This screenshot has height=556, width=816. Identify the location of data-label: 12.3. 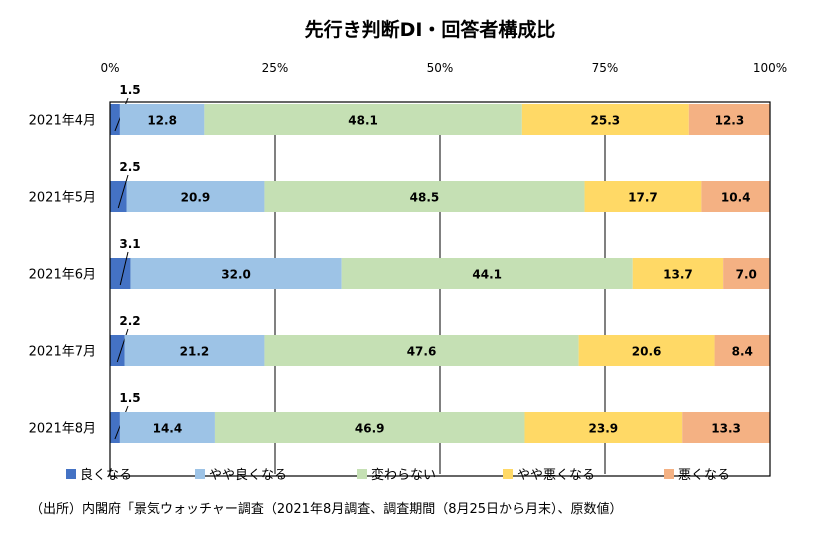
(730, 121).